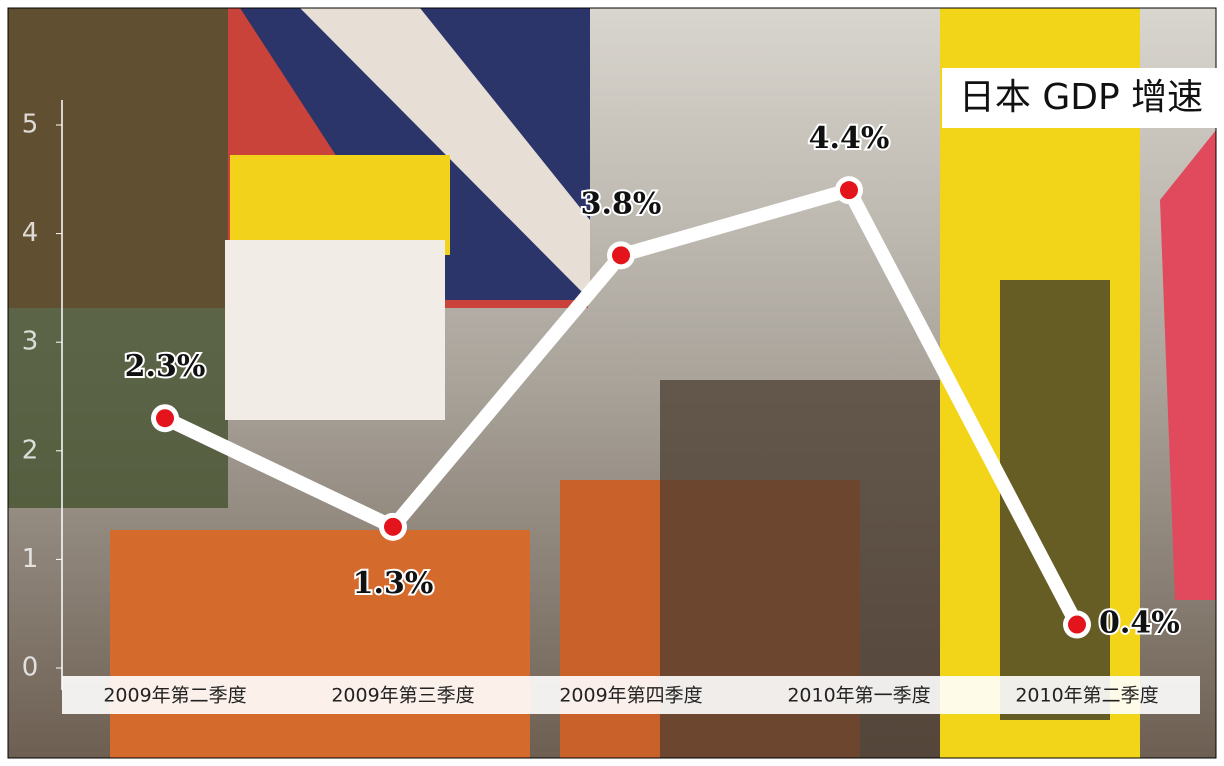 Image resolution: width=1224 pixels, height=766 pixels. What do you see at coordinates (858, 696) in the screenshot?
I see `x-tick-label: 2010年第一季度` at bounding box center [858, 696].